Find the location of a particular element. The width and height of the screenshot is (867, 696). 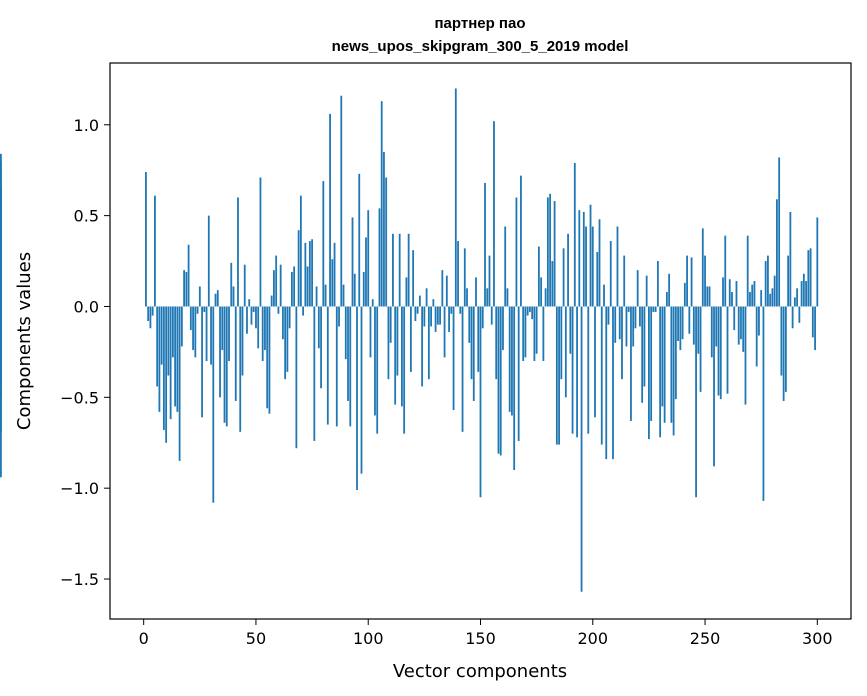

x-axis-ticks: 0 50 100 150 200 250 300 is located at coordinates (486, 633).